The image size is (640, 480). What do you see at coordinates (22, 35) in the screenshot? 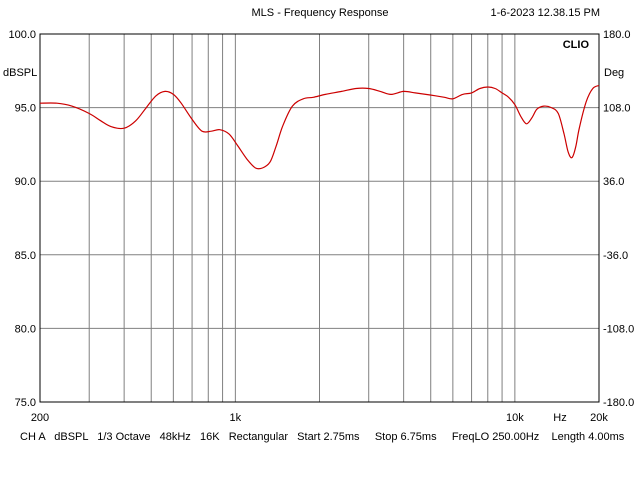
I see `y-tick-label: 100.0` at bounding box center [22, 35].